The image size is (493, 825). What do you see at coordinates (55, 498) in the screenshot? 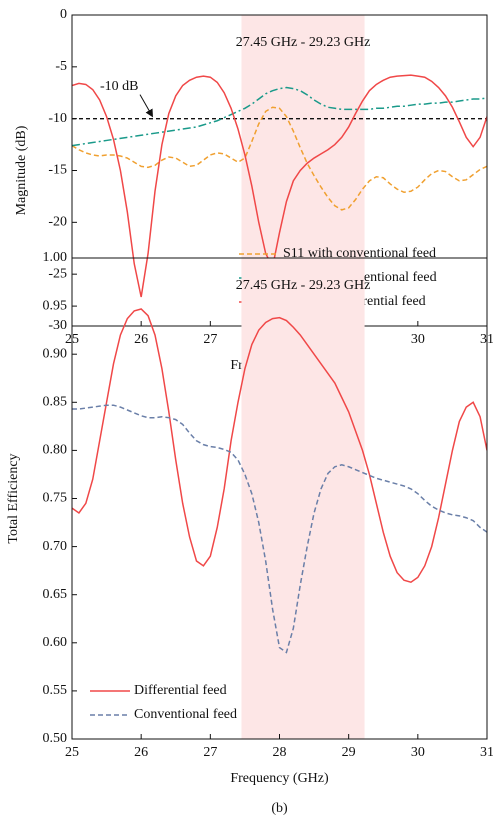
I see `y-tick-label: 0.75` at bounding box center [55, 498].